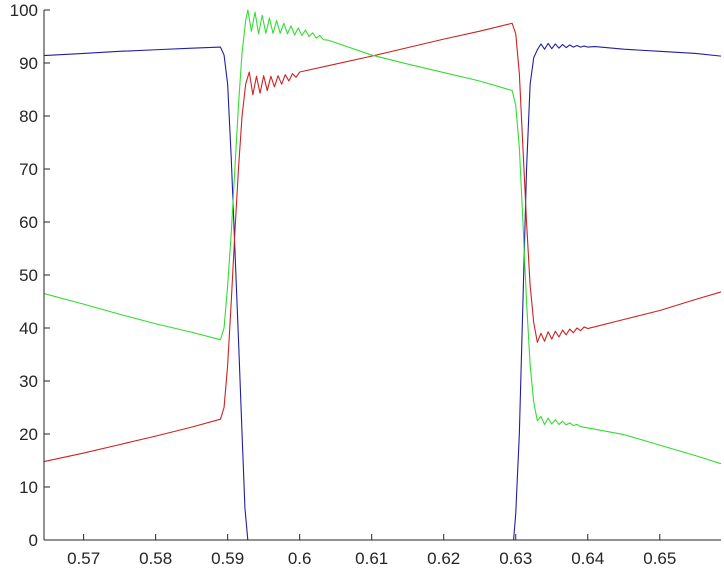 The height and width of the screenshot is (573, 724). What do you see at coordinates (371, 558) in the screenshot?
I see `x-tick-label: 0.61` at bounding box center [371, 558].